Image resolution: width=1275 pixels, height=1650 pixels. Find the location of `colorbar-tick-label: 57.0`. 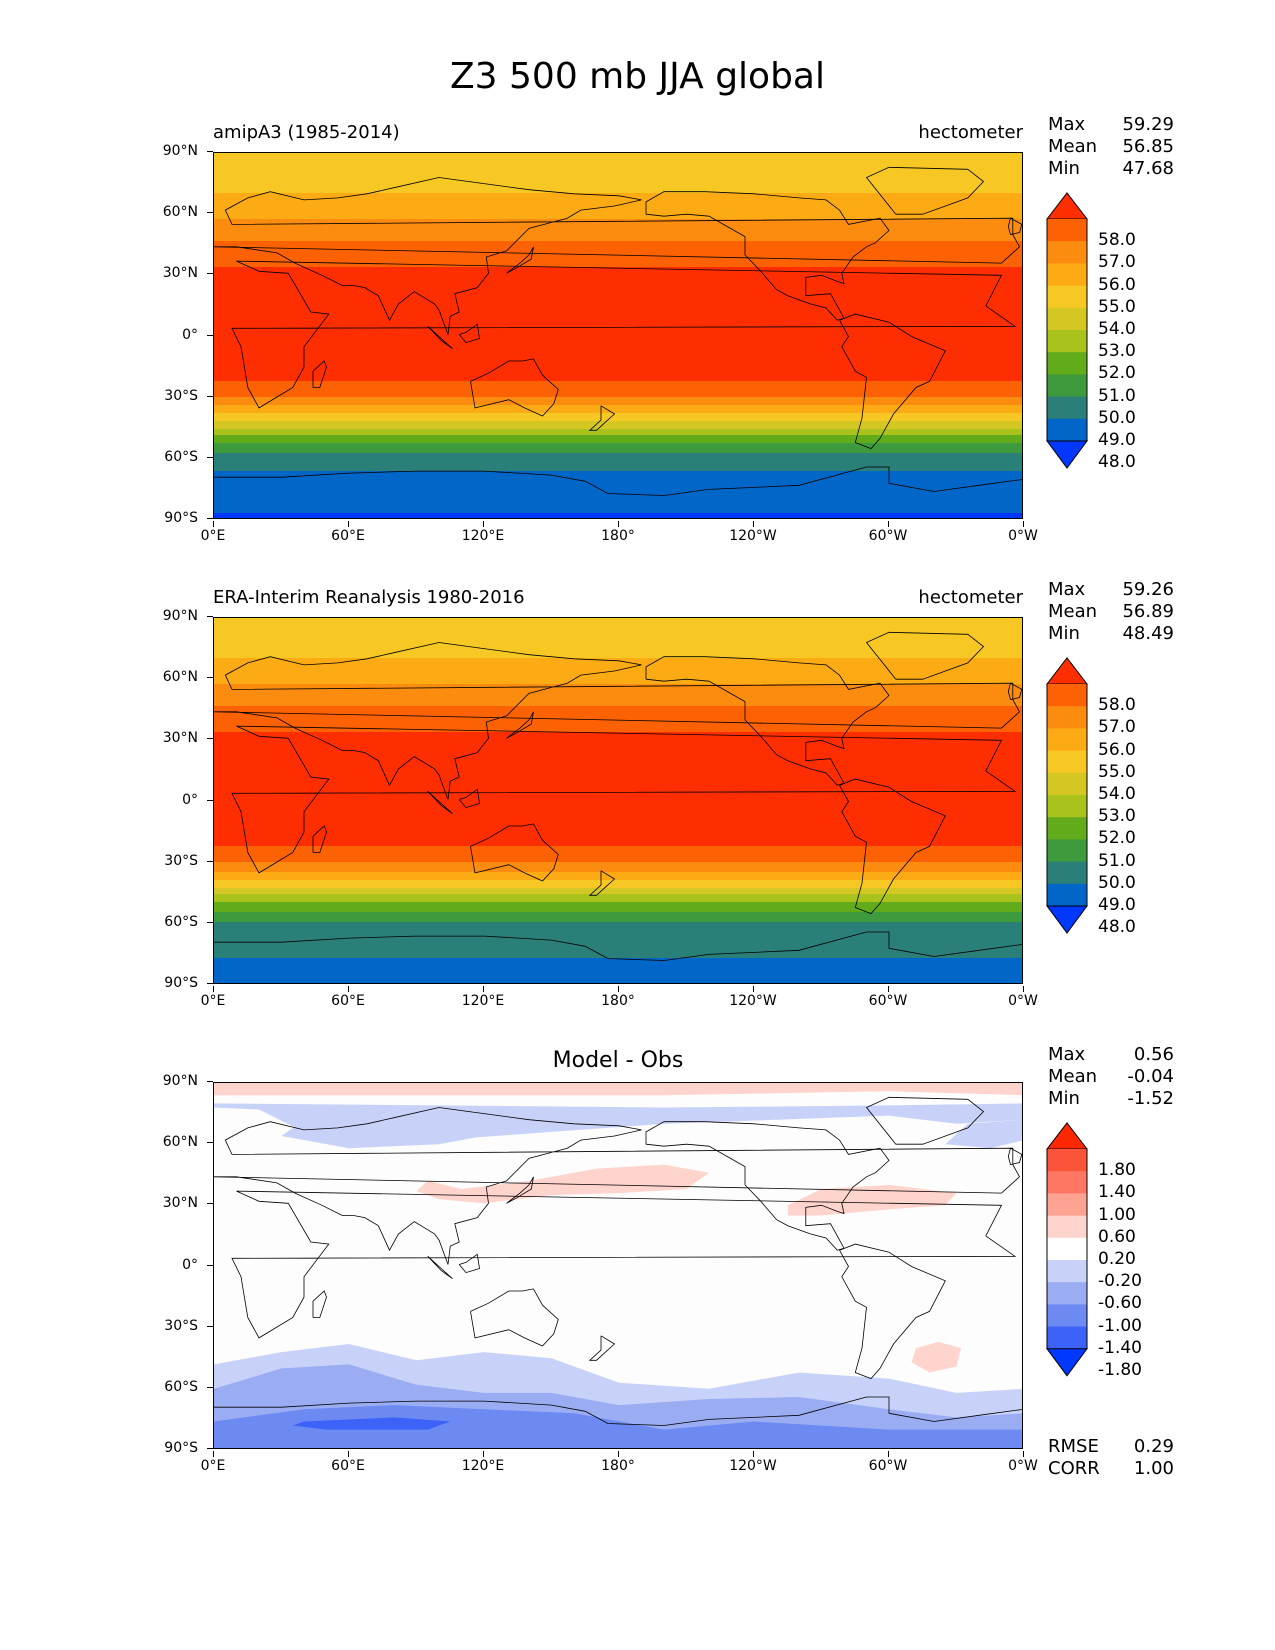

colorbar-tick-label: 57.0 is located at coordinates (1117, 262).